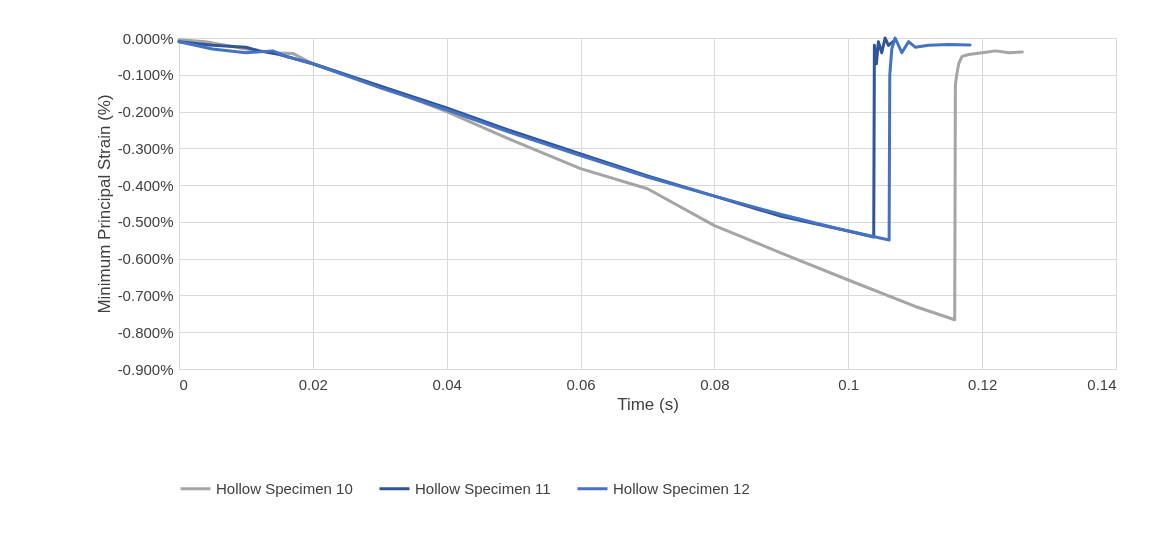 The image size is (1162, 544). Describe the element at coordinates (145, 185) in the screenshot. I see `y-tick-label: -0.400%` at that location.